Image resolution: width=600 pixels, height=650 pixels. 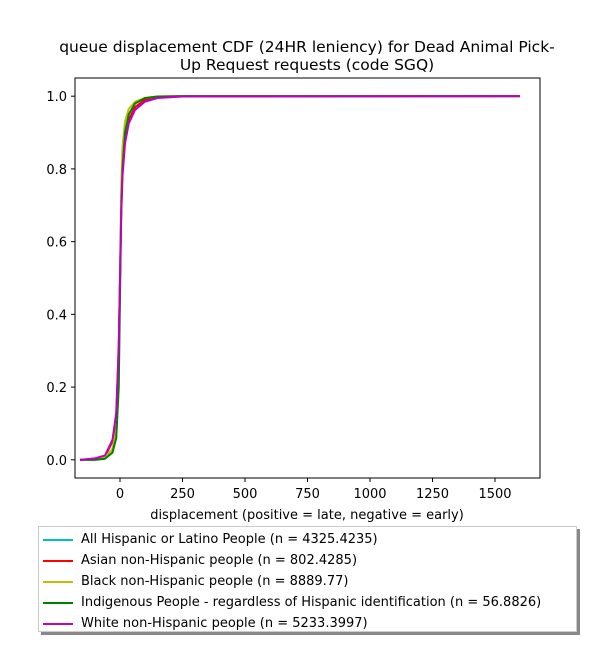 I want to click on legend-label: Black non-Hispanic people (n = 8889.77), so click(x=215, y=581).